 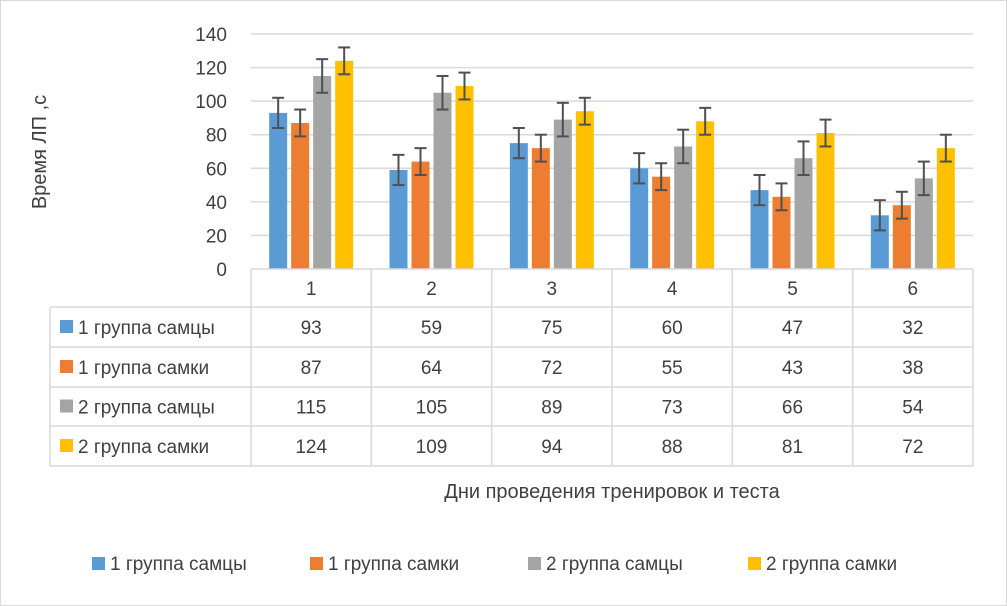 I want to click on x-axis-label: Дни проведения тренировок и теста, so click(x=612, y=492).